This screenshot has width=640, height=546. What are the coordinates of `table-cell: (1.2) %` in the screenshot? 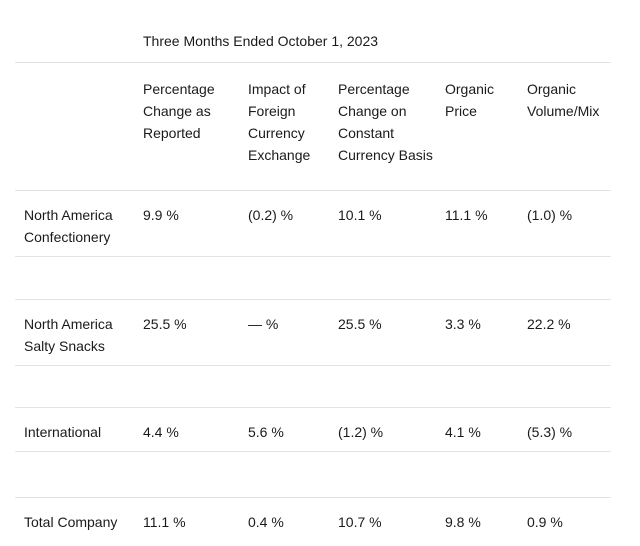 It's located at (361, 432).